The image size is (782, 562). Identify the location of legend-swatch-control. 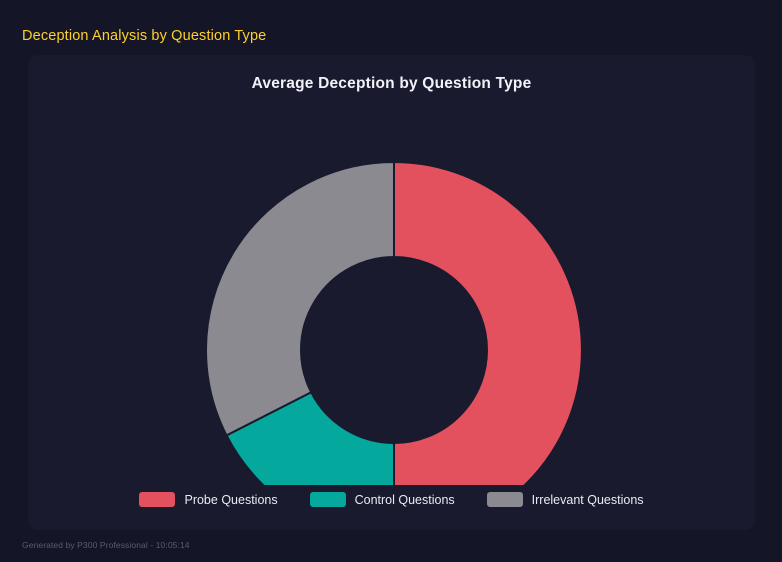
(327, 499).